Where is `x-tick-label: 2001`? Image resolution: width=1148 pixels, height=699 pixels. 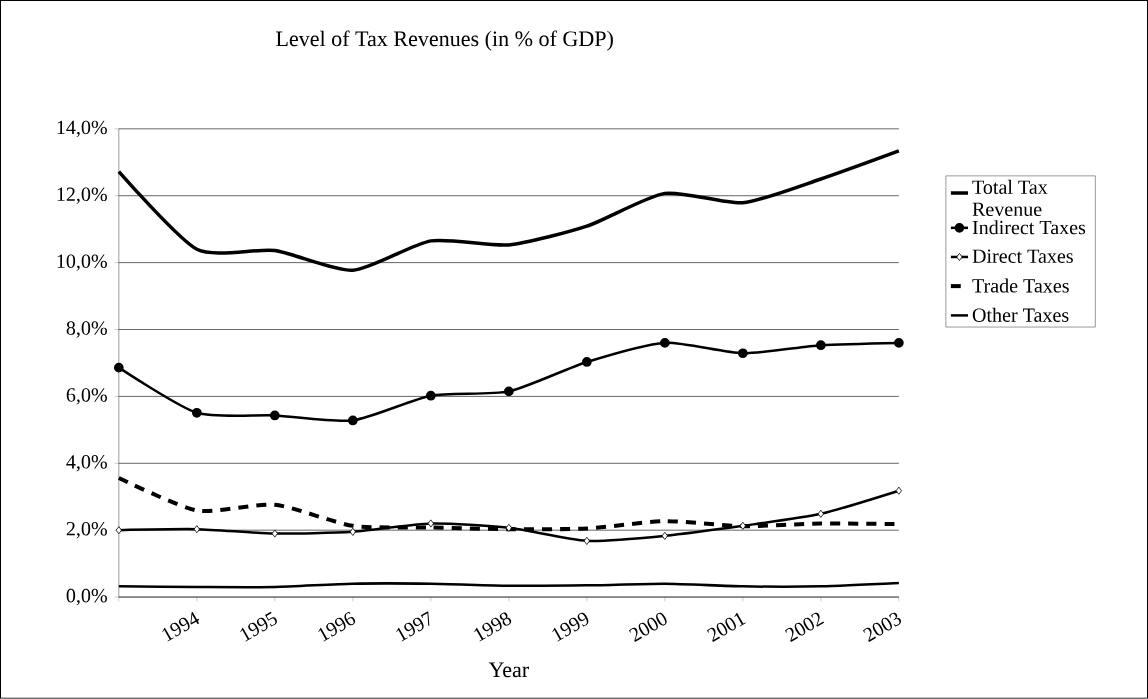
x-tick-label: 2001 is located at coordinates (726, 627).